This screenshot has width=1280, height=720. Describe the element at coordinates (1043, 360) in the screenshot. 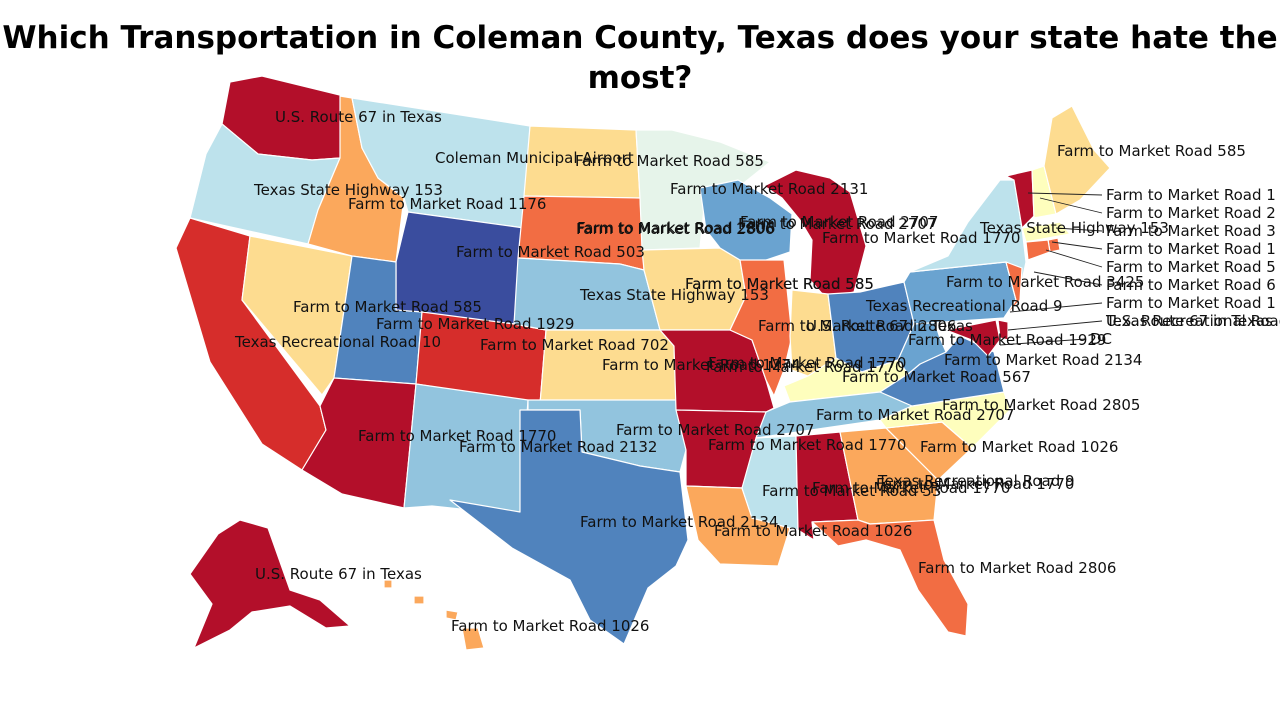

I see `state-label-va: Farm to Market Road 2134` at that location.